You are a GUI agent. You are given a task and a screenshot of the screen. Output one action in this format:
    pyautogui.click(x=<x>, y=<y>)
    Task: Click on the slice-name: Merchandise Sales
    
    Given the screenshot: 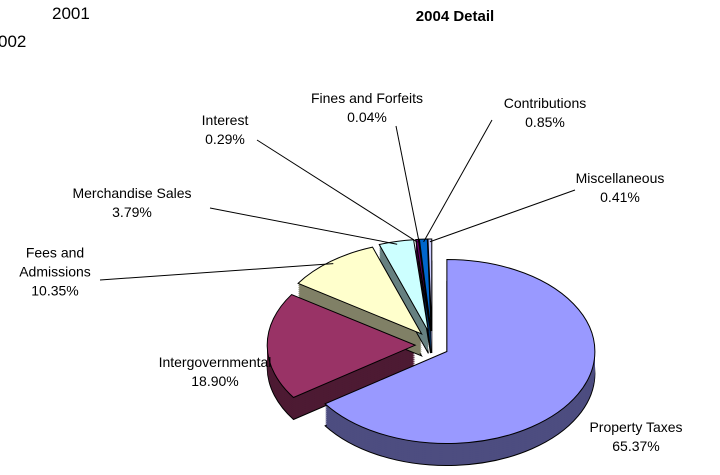 What is the action you would take?
    pyautogui.click(x=132, y=193)
    